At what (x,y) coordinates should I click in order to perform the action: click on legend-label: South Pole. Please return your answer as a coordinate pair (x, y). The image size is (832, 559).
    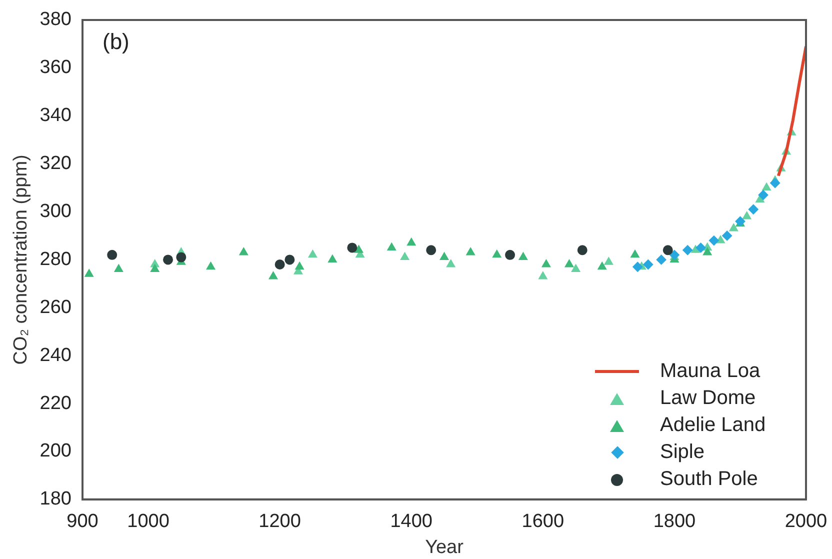
    Looking at the image, I should click on (709, 480).